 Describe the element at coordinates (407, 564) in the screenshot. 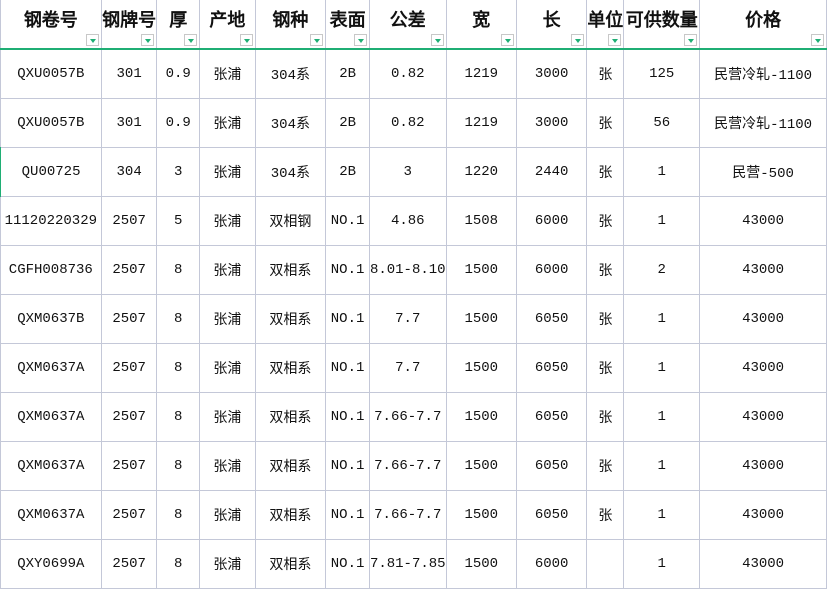

I see `cell-tolerance: 7.81-7.85` at that location.